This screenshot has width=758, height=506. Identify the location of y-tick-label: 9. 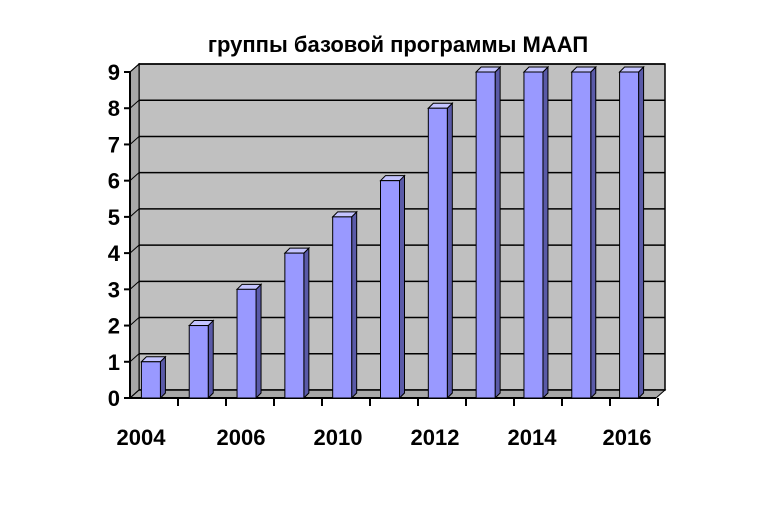
(114, 72).